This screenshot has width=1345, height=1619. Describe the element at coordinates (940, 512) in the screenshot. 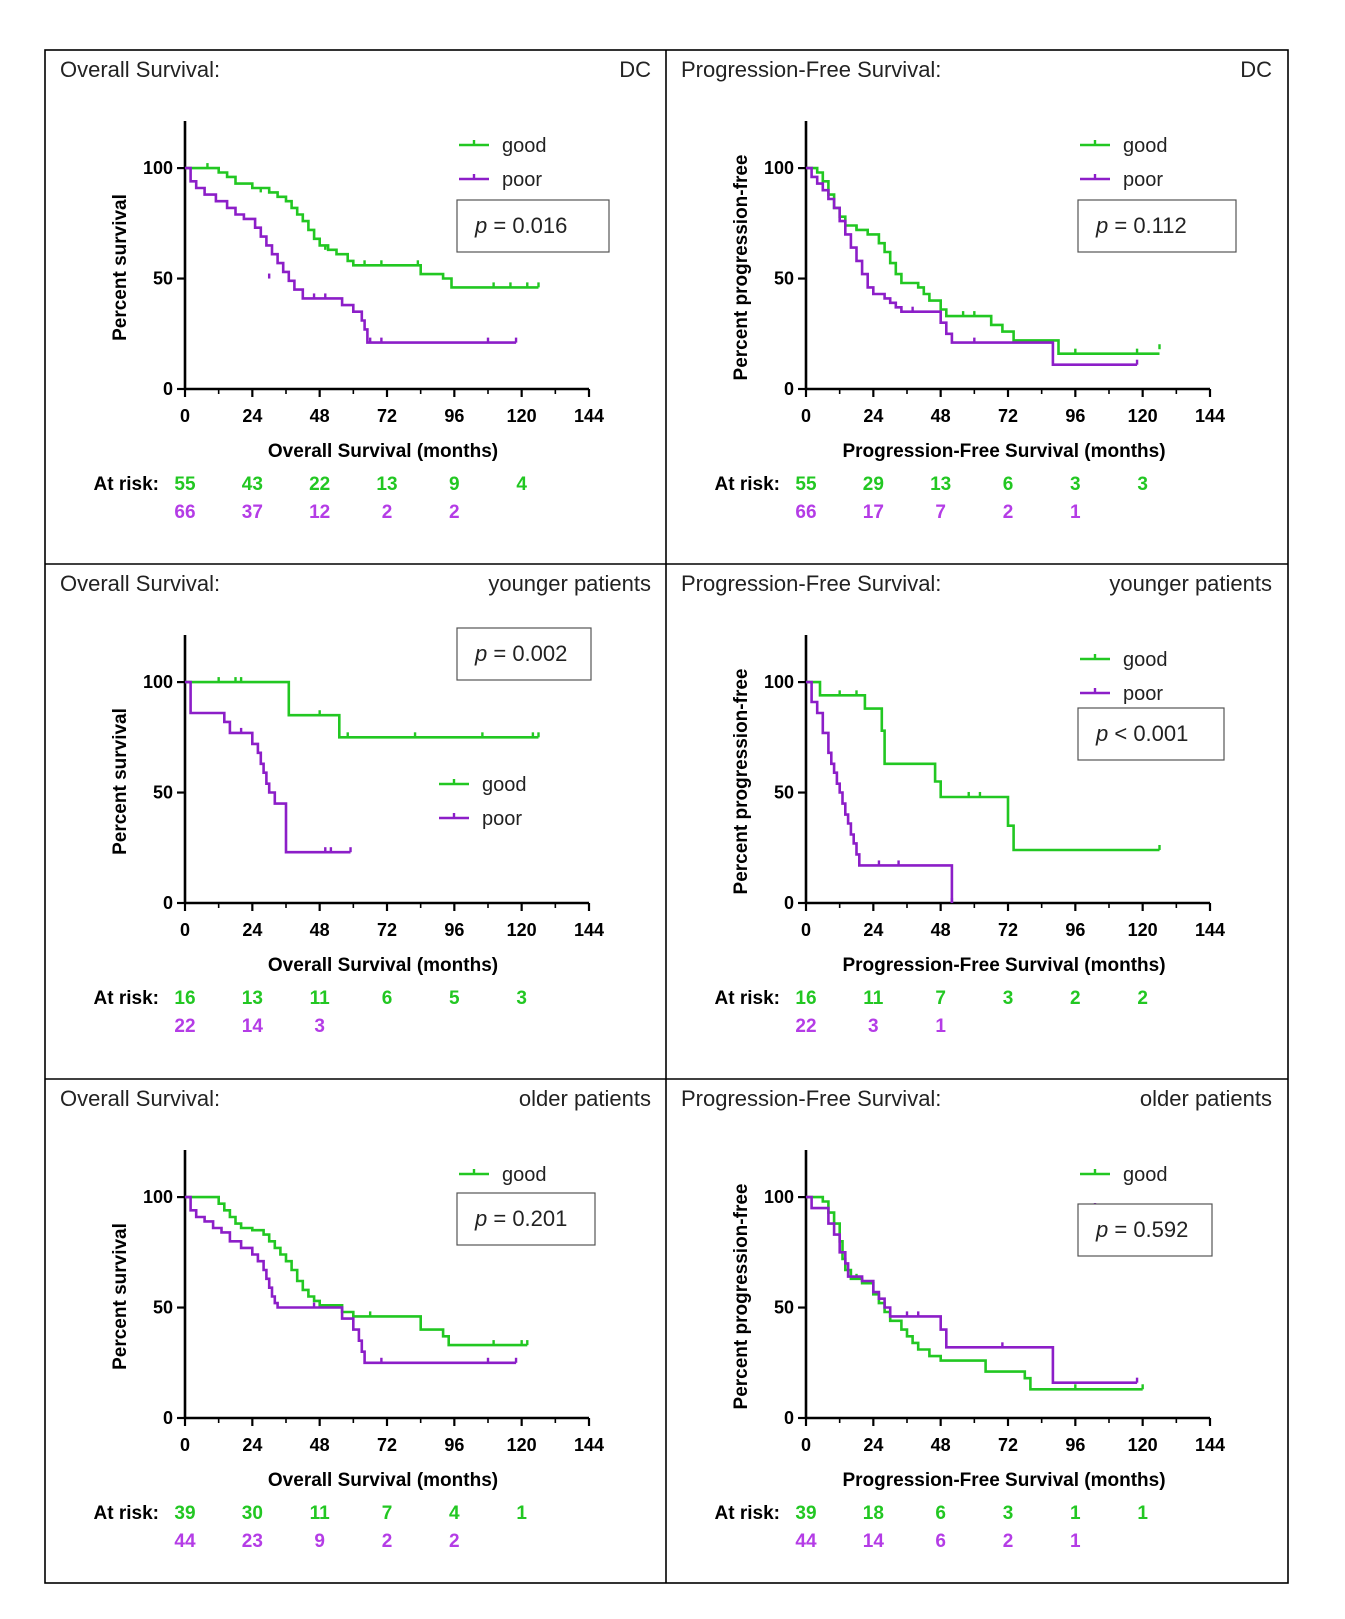

I see `at-risk-poor: 7` at that location.